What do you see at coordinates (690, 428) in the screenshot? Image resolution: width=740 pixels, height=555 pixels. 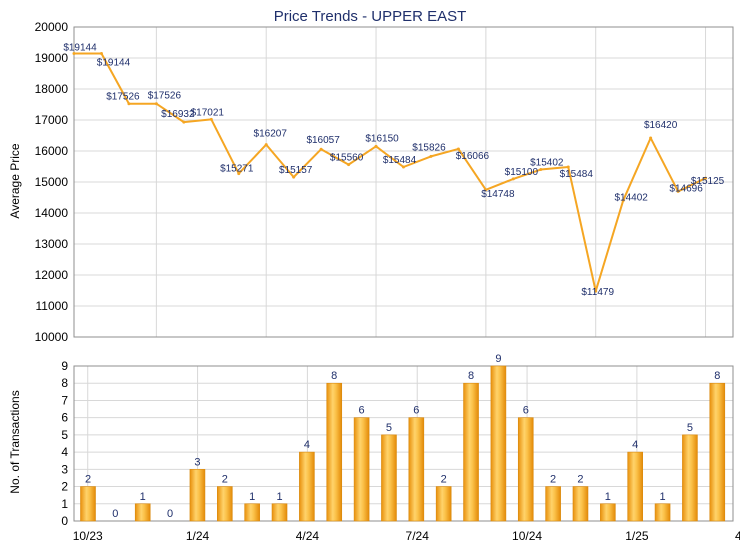 I see `transactions-bar-label: 5` at bounding box center [690, 428].